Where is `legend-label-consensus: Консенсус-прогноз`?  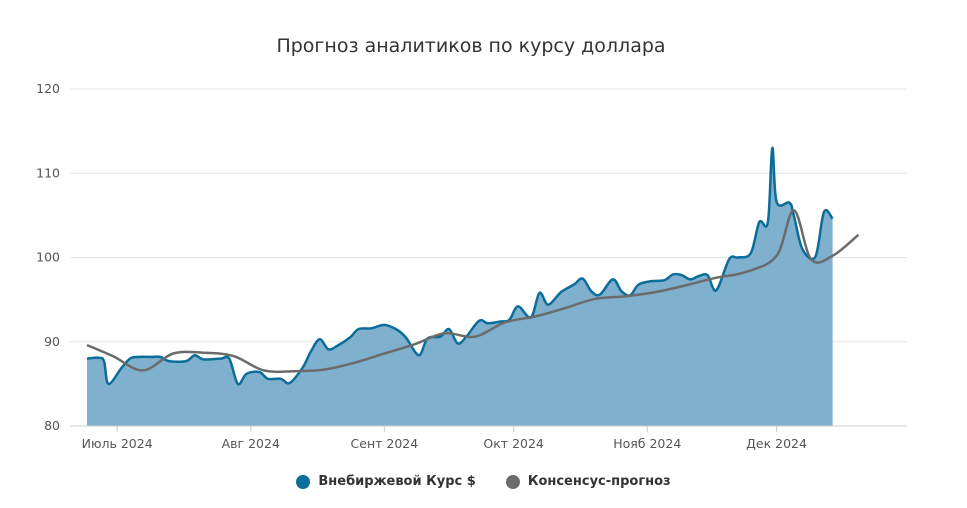
legend-label-consensus: Консенсус-прогноз is located at coordinates (599, 481).